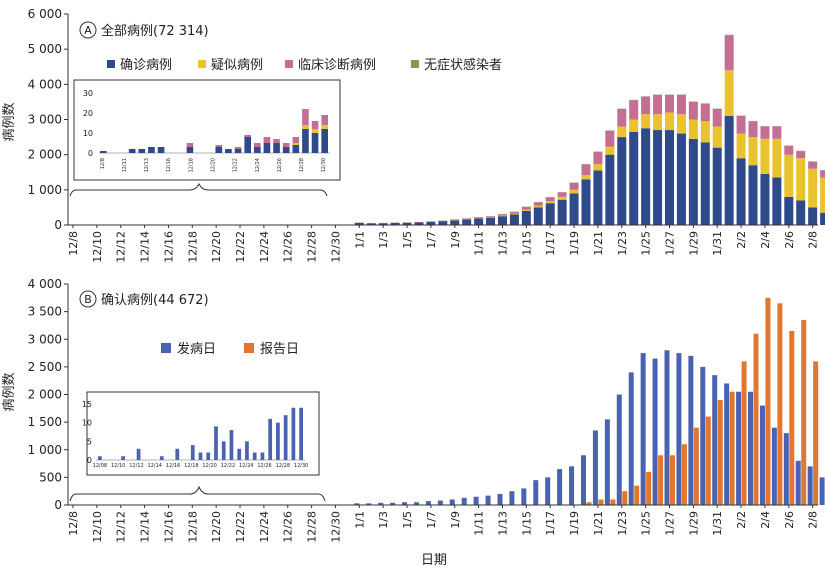  What do you see at coordinates (45, 190) in the screenshot?
I see `y-tick-label: 1 000` at bounding box center [45, 190].